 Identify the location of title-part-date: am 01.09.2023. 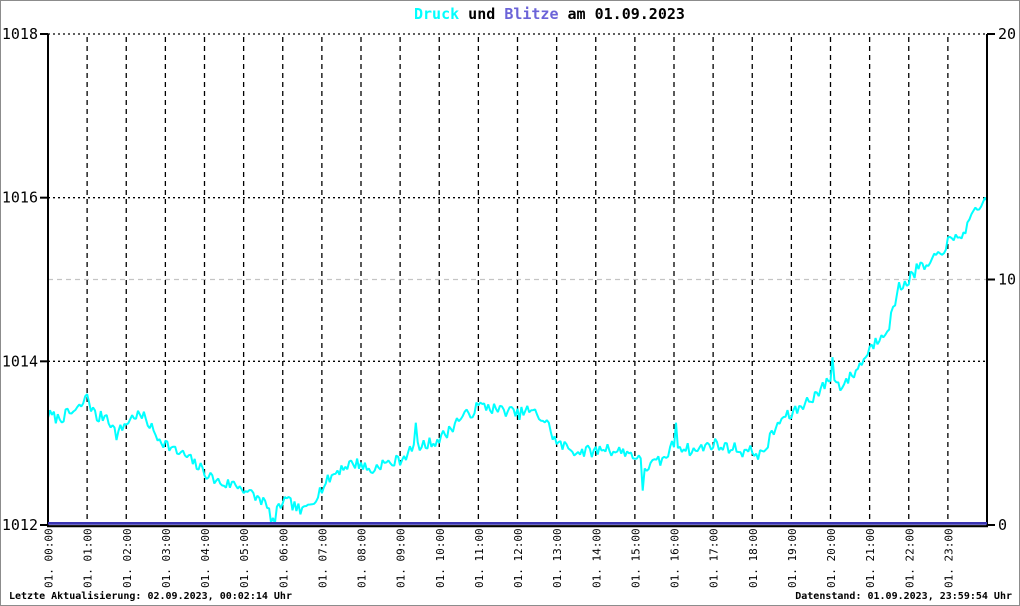
(621, 14).